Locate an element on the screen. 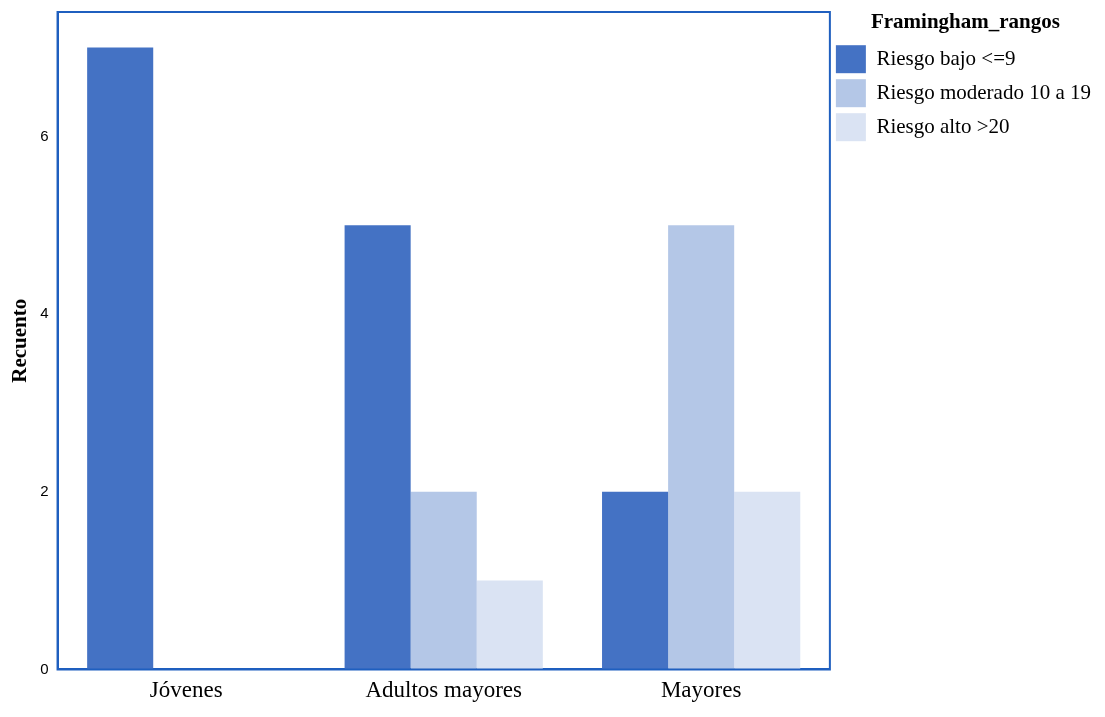  y-axis-title: Recuento is located at coordinates (19, 340).